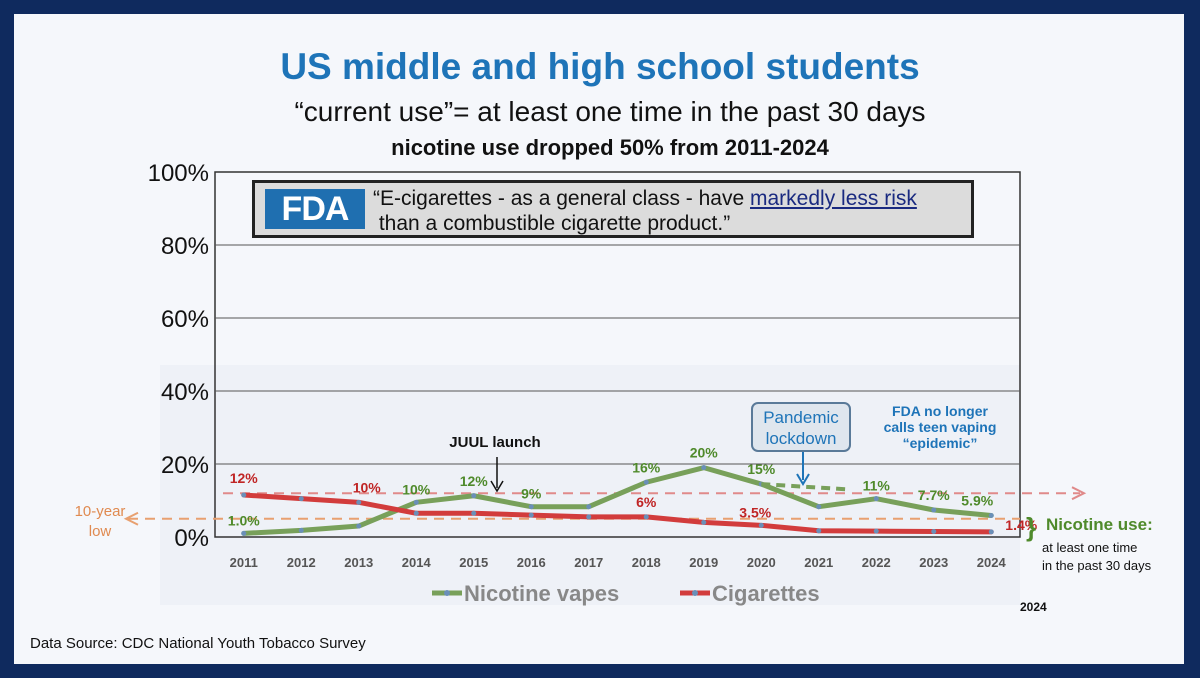 The image size is (1200, 678). Describe the element at coordinates (695, 593) in the screenshot. I see `legend-cigs-marker` at that location.